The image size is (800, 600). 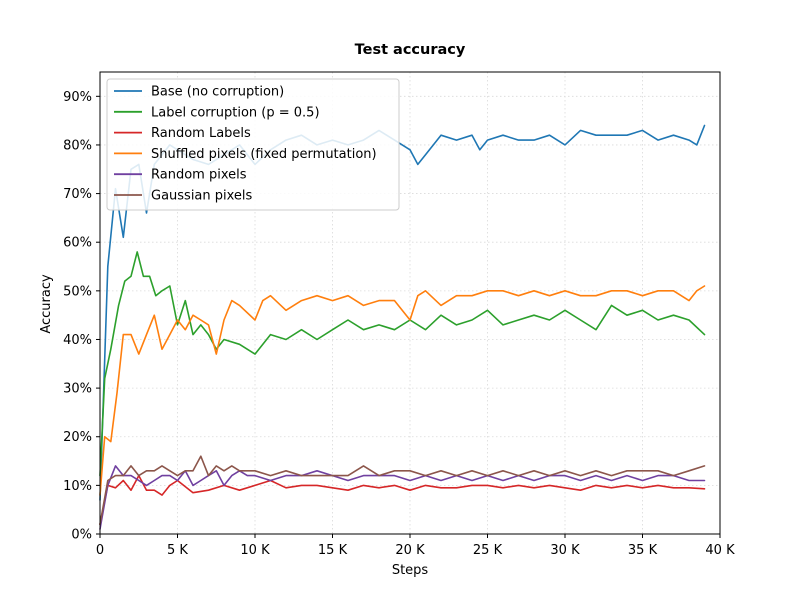 I want to click on series-line-random-labels, so click(x=402, y=500).